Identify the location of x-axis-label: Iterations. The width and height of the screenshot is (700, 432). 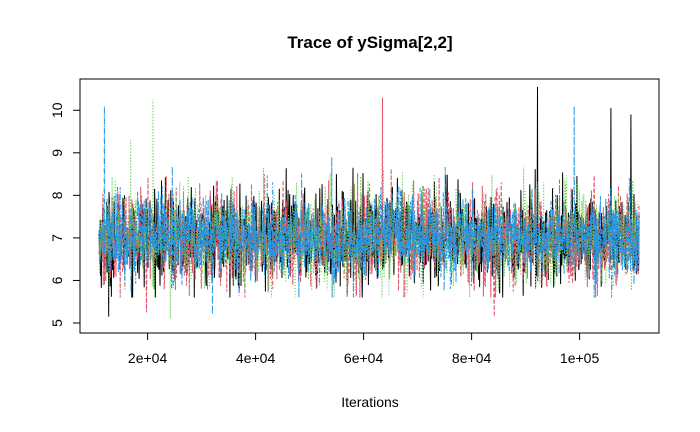
(370, 402).